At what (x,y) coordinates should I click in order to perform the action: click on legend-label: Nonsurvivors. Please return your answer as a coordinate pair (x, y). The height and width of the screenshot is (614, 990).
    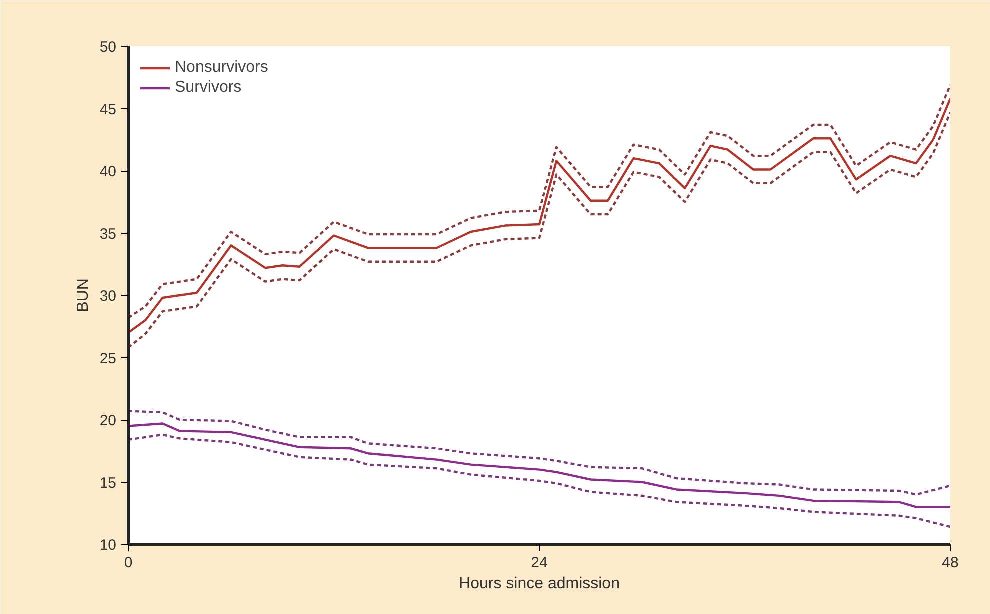
    Looking at the image, I should click on (221, 68).